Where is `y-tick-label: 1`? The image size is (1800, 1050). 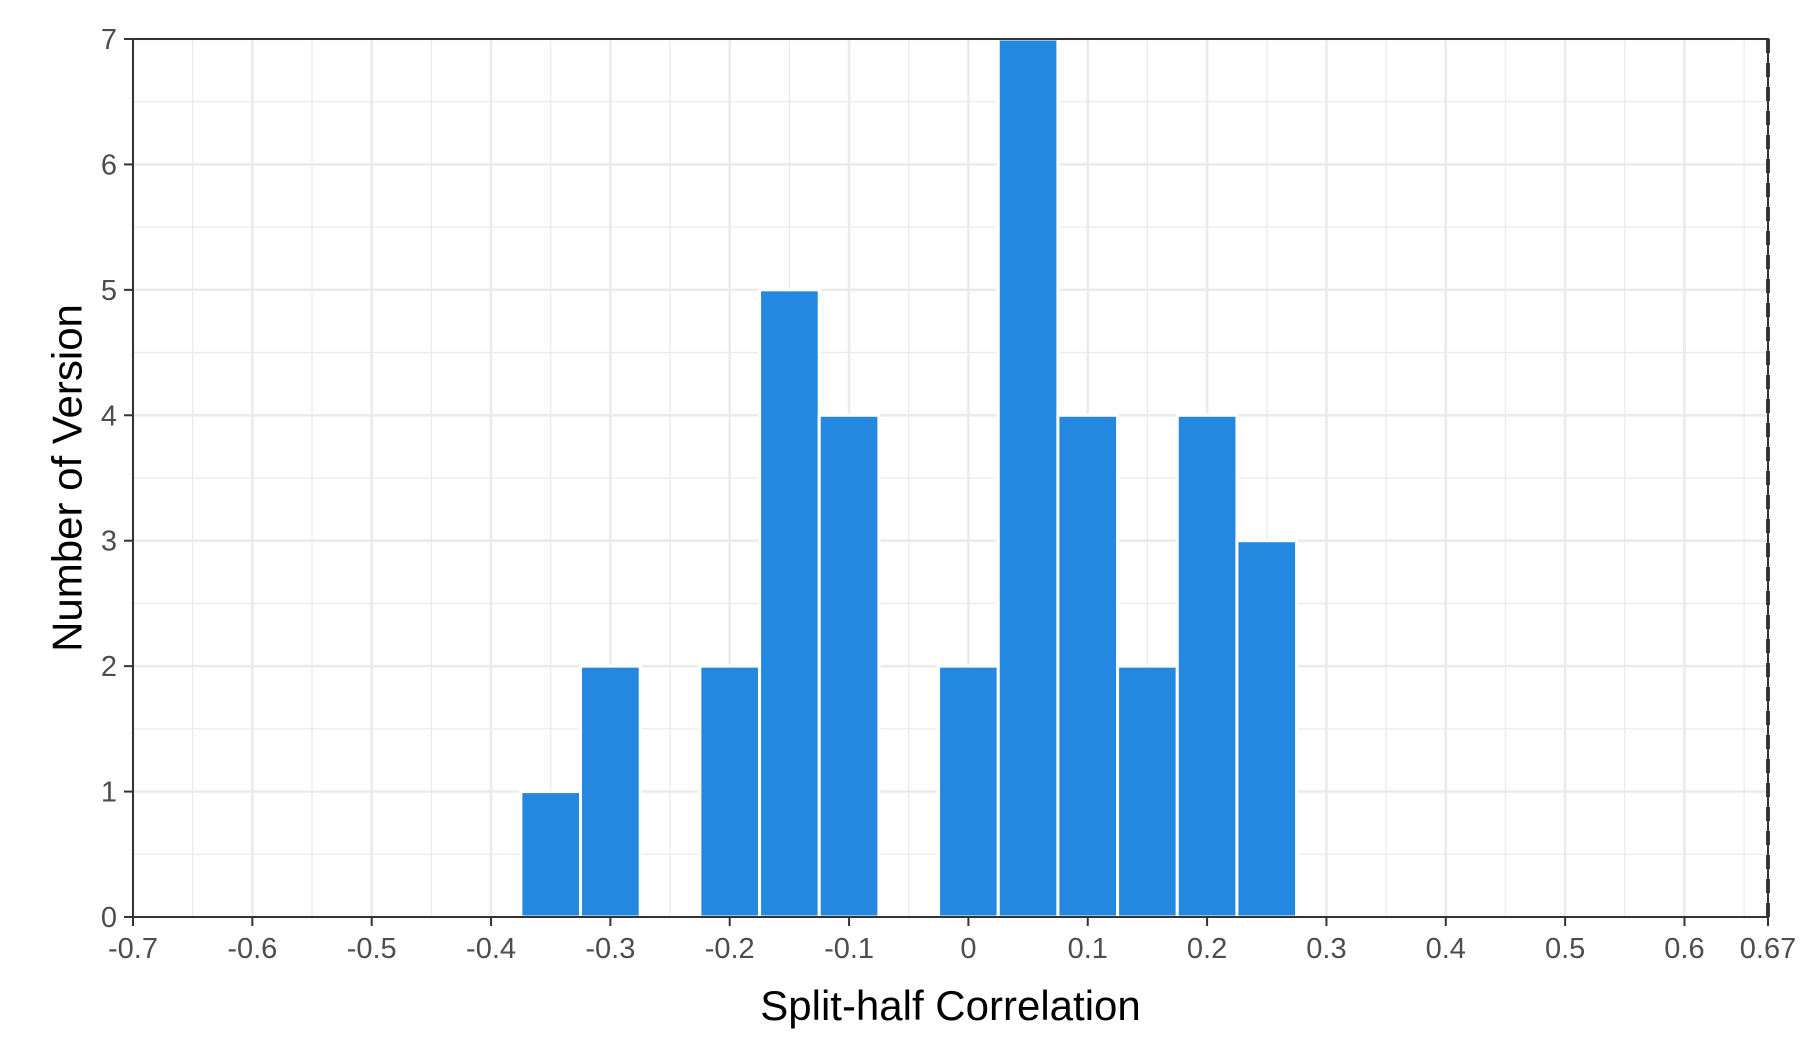
y-tick-label: 1 is located at coordinates (109, 793).